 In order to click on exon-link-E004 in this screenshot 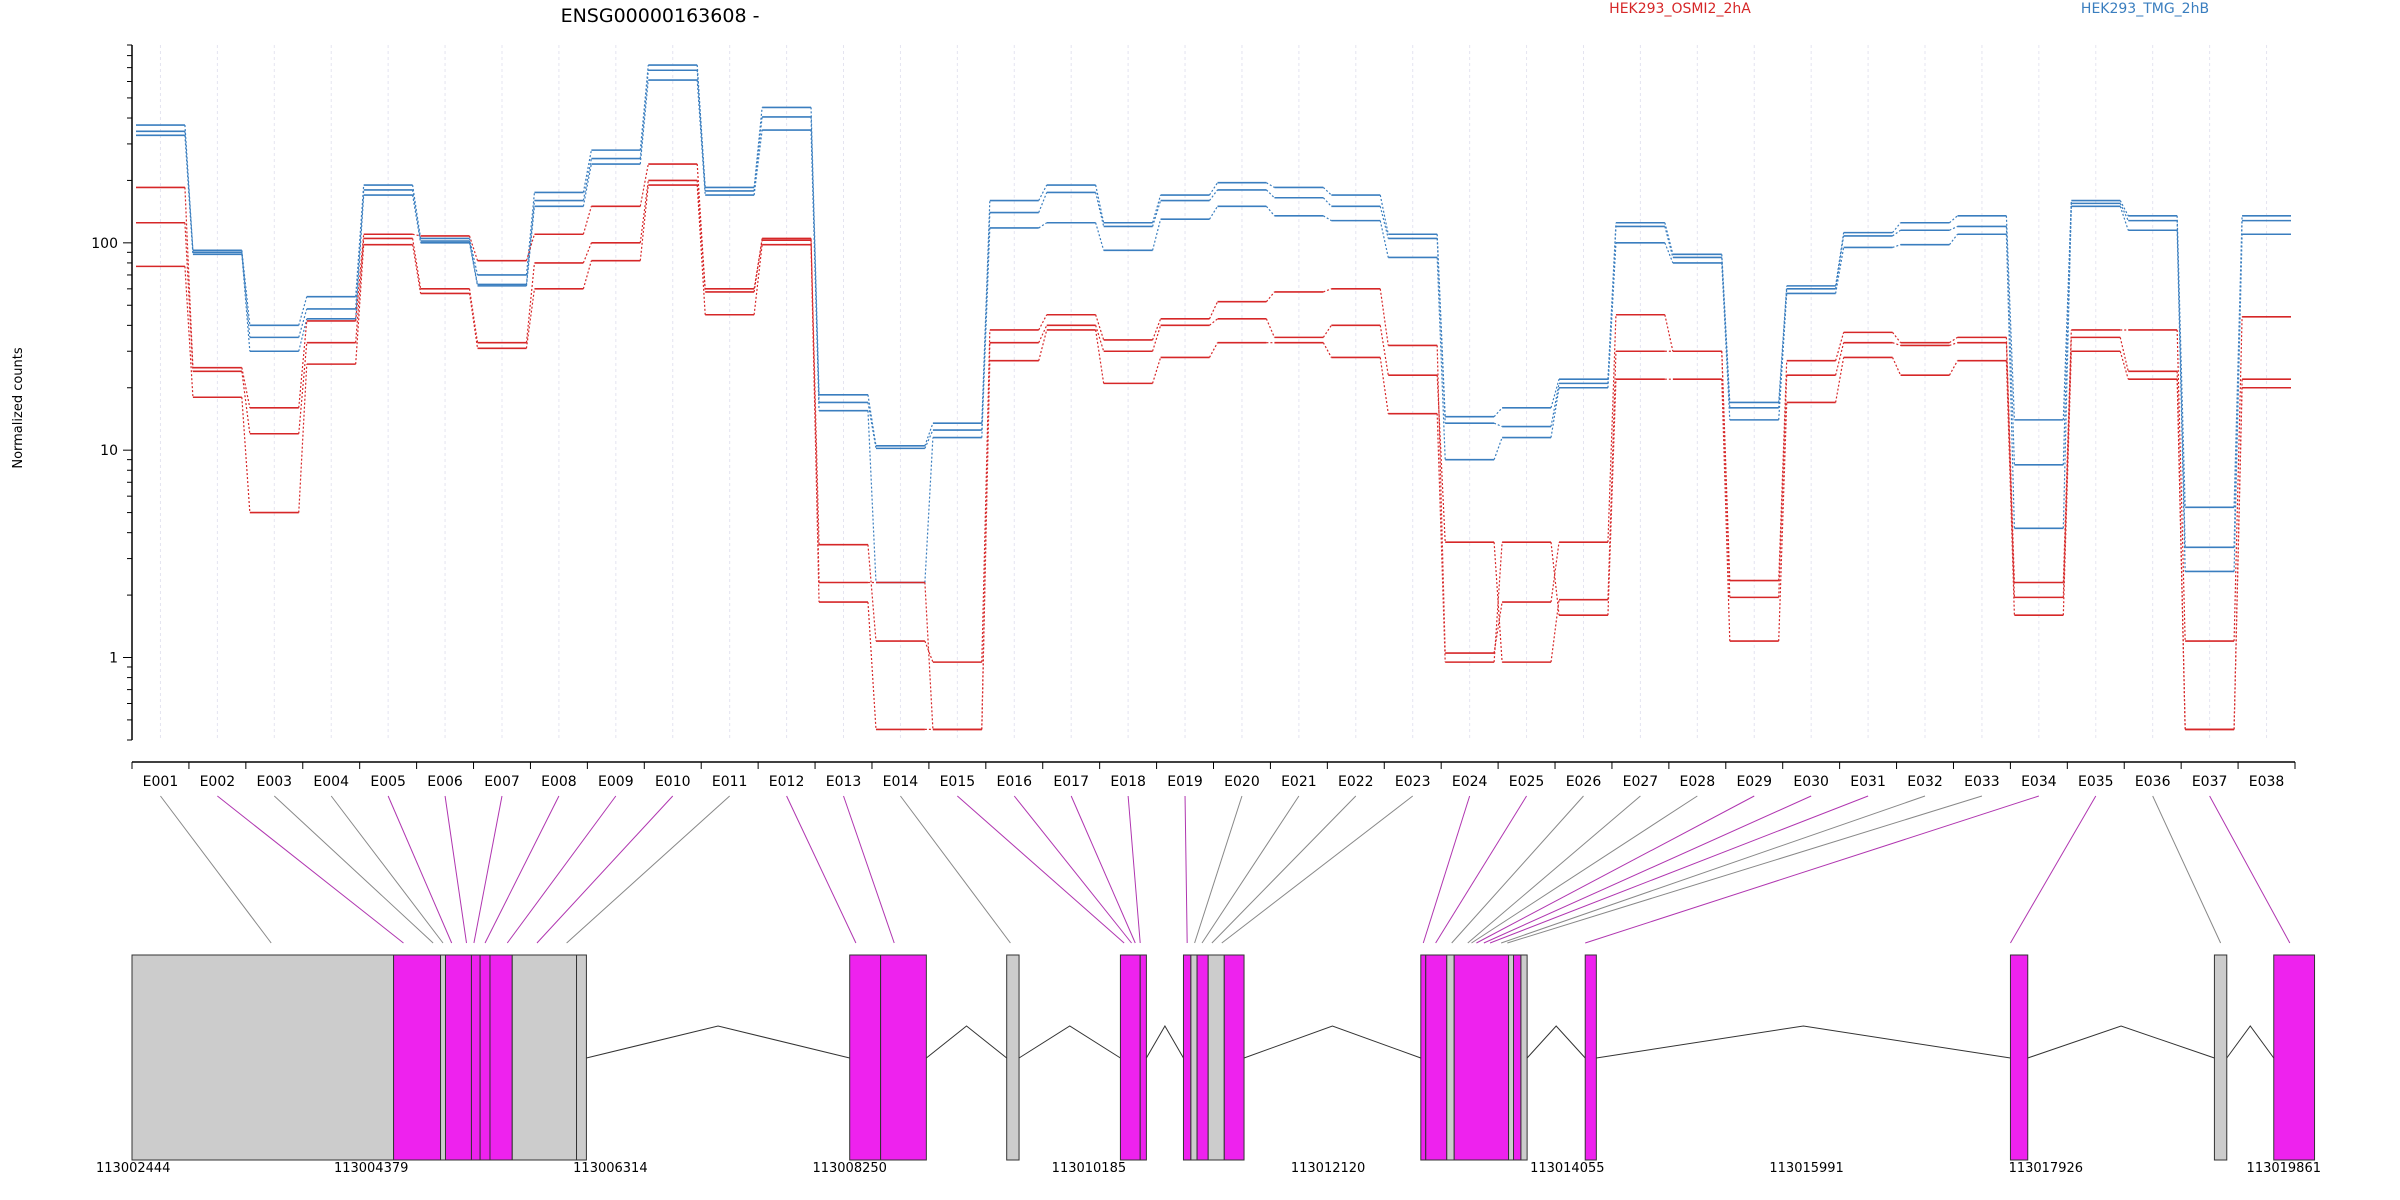, I will do `click(387, 869)`.